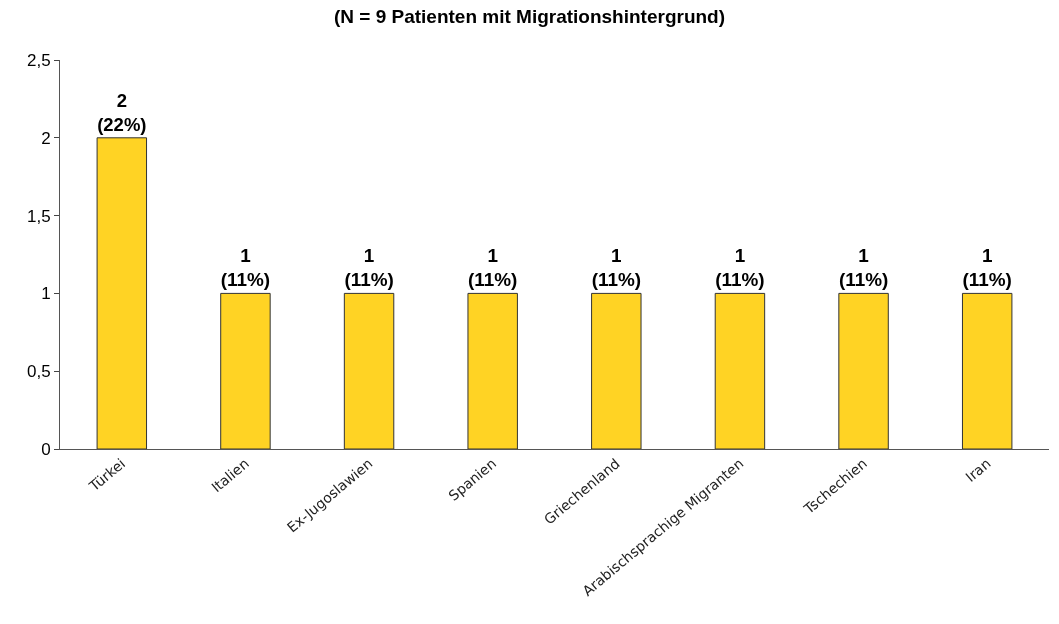 Image resolution: width=1059 pixels, height=624 pixels. Describe the element at coordinates (46, 138) in the screenshot. I see `y-tick-label: 2` at that location.